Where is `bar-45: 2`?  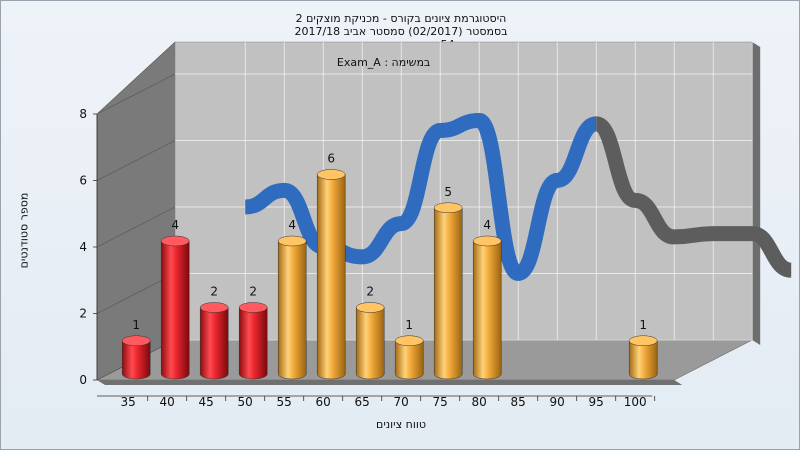
bar-45: 2 is located at coordinates (214, 332).